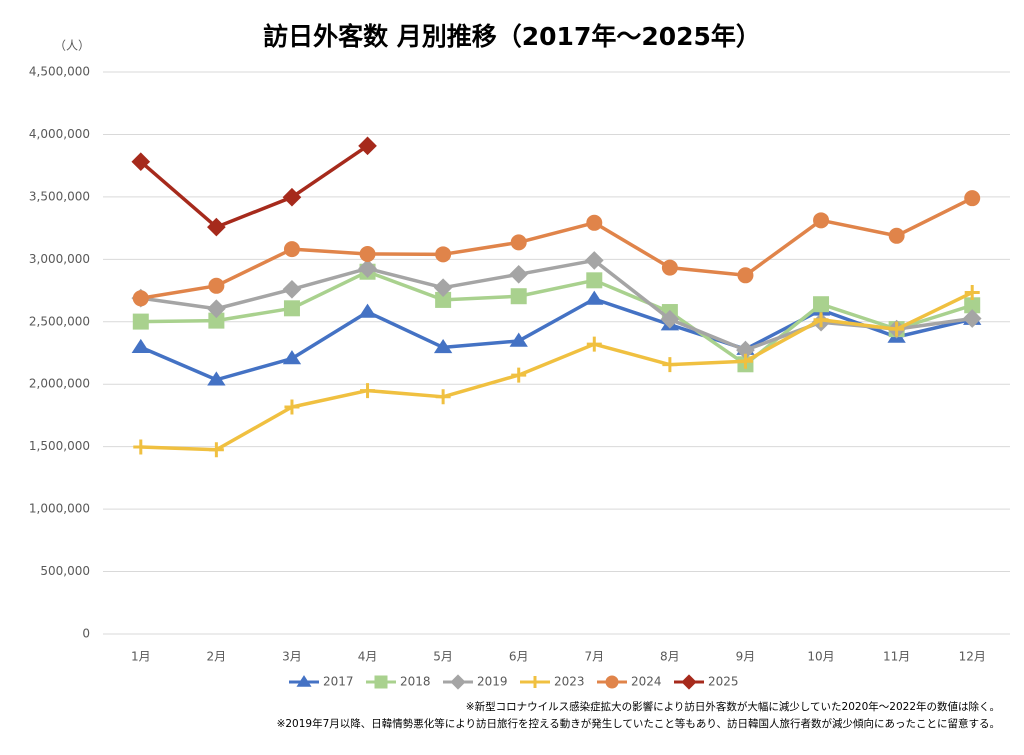 This screenshot has width=1024, height=755. Describe the element at coordinates (217, 657) in the screenshot. I see `x-tick-label: 2月` at that location.